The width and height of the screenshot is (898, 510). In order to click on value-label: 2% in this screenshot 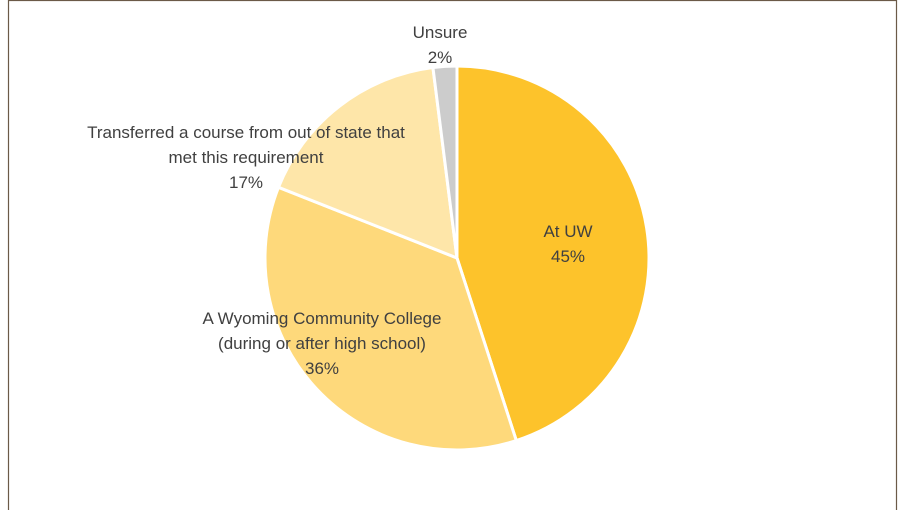, I will do `click(440, 57)`.